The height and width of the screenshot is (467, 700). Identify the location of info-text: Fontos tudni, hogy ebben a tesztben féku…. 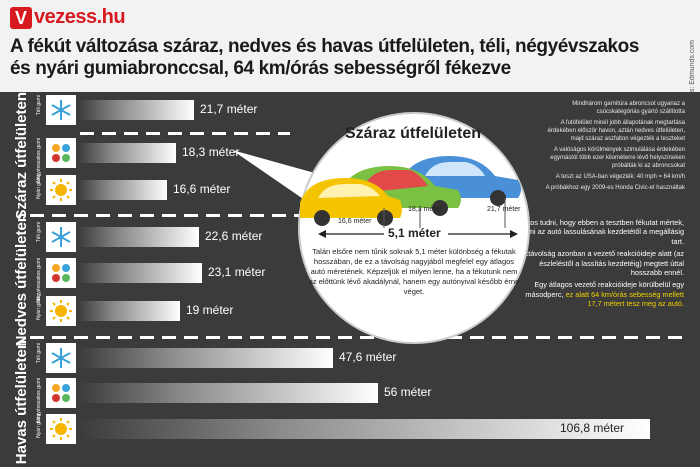
(599, 232).